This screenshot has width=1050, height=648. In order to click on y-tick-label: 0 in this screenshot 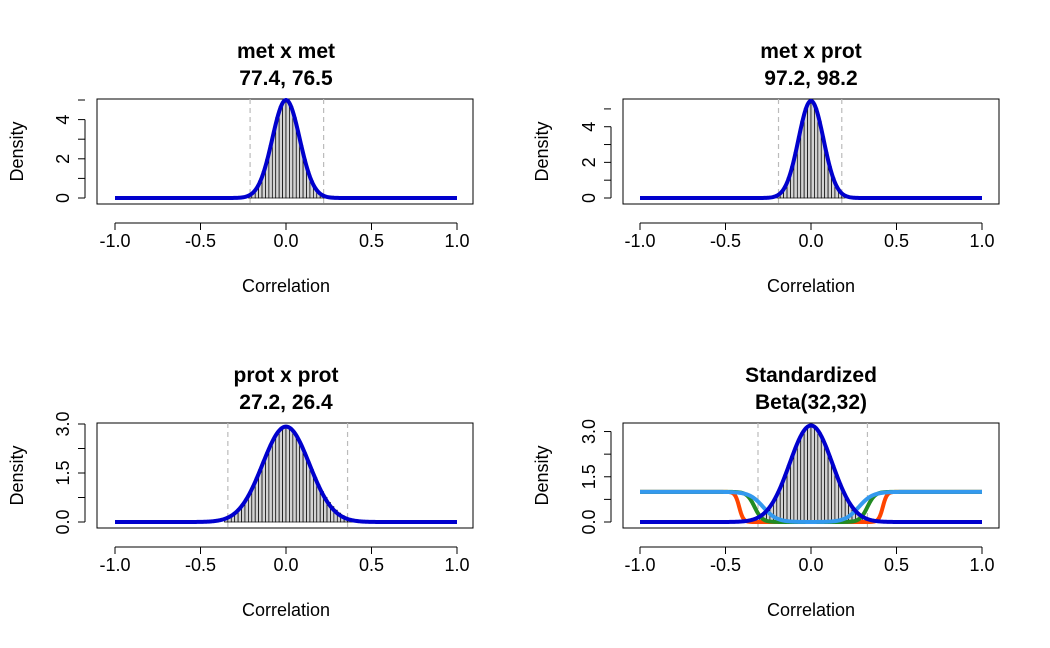, I will do `click(589, 198)`.